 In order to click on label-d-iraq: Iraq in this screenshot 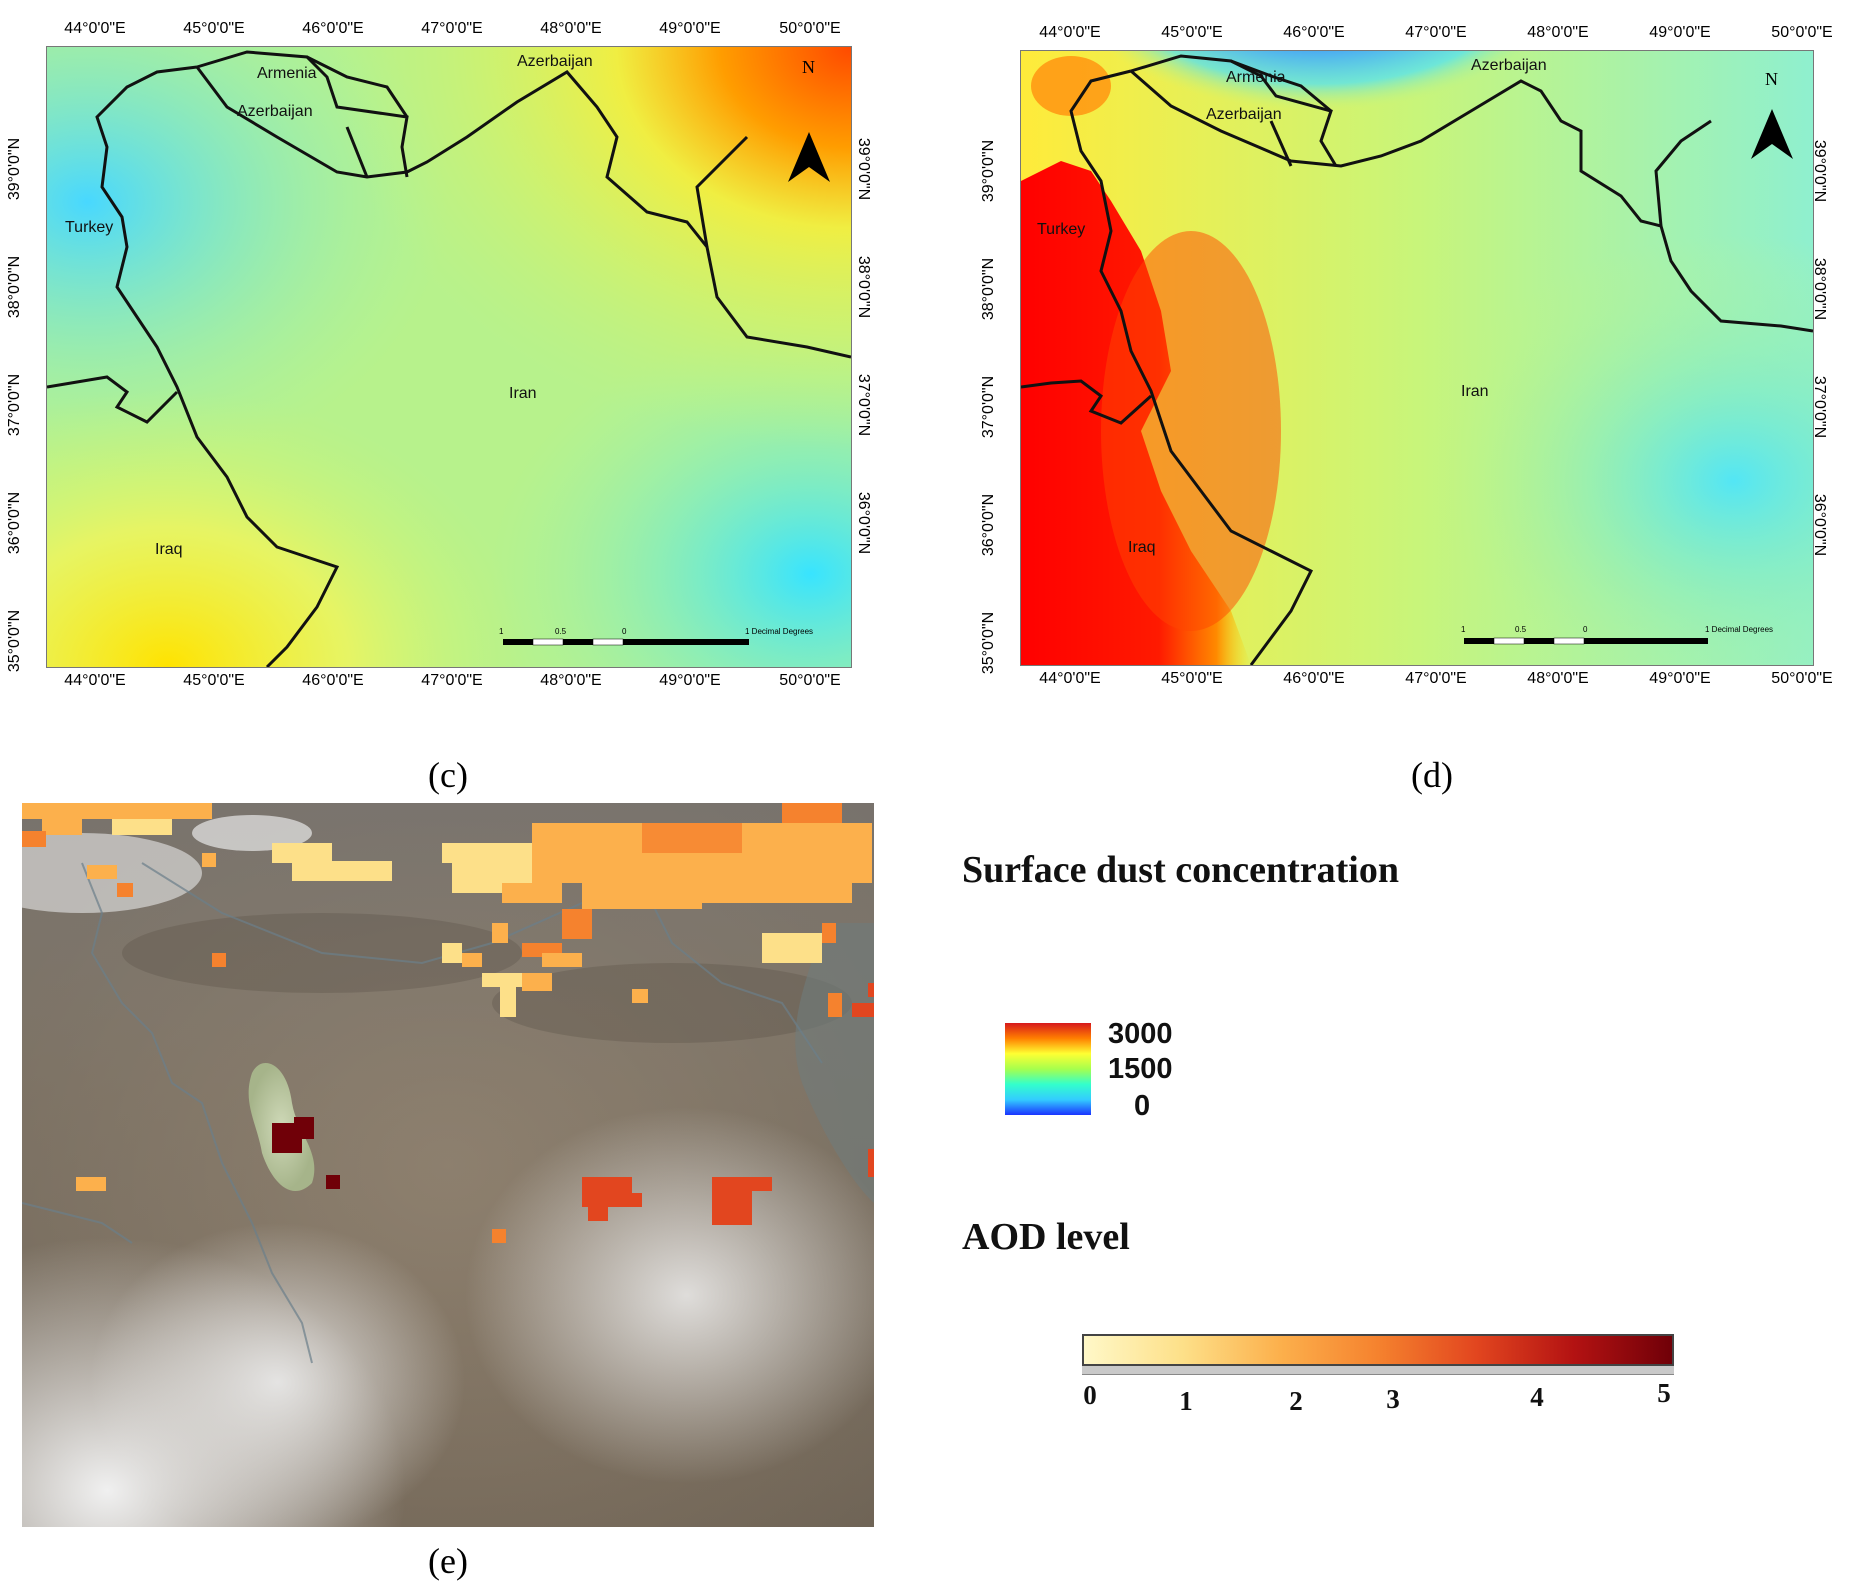, I will do `click(1142, 547)`.